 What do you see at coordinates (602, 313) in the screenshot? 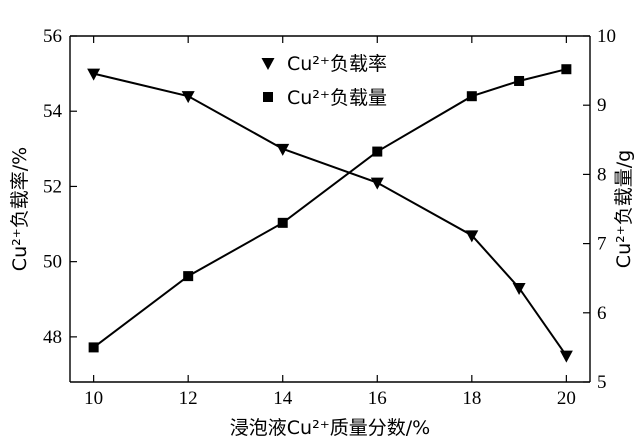
I see `y-right-tick-label: 6` at bounding box center [602, 313].